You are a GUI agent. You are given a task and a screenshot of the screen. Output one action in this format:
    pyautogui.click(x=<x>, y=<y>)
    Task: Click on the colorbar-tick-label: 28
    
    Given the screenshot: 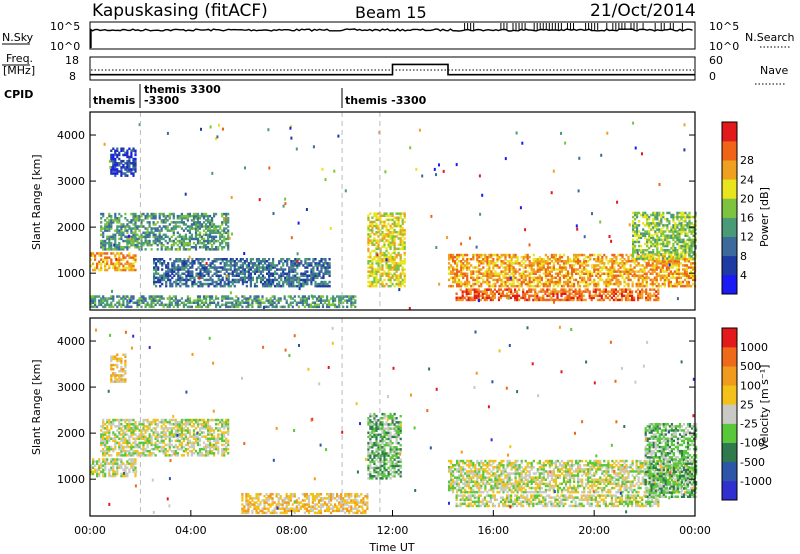 What is the action you would take?
    pyautogui.click(x=747, y=160)
    